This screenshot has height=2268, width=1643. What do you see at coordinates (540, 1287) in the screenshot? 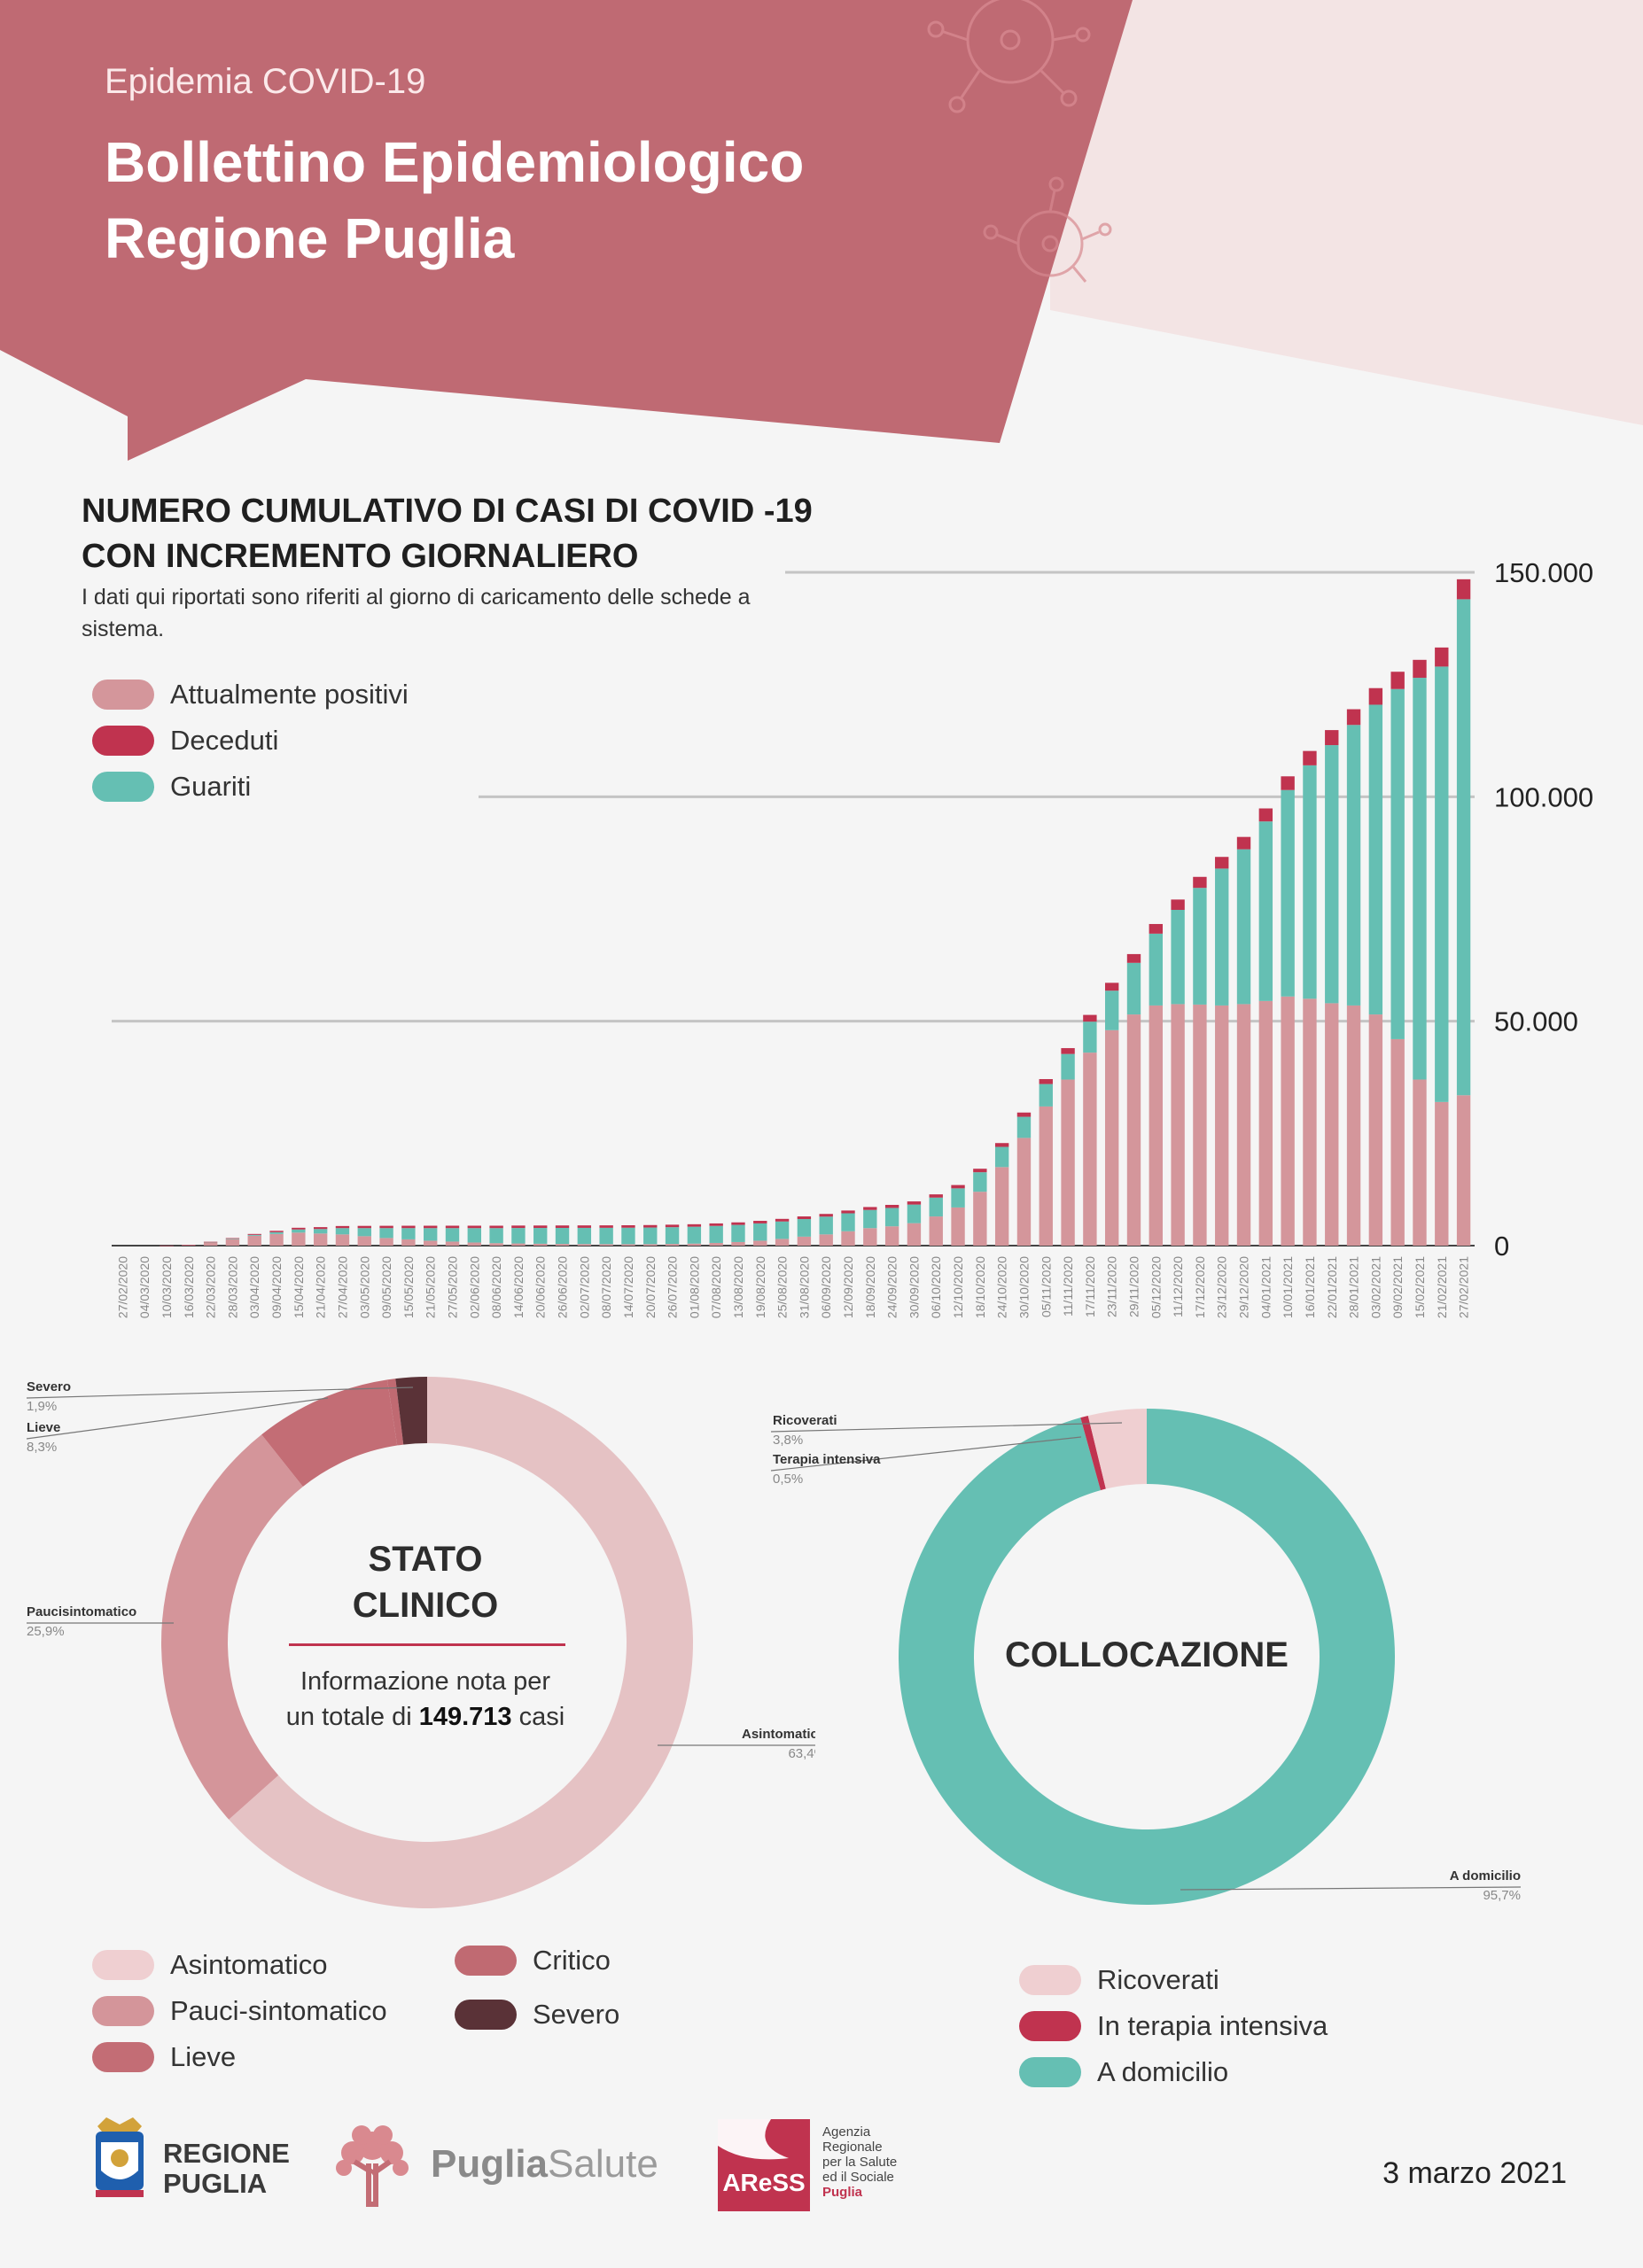
I see `x-tick-label: 20/06/2020` at bounding box center [540, 1287].